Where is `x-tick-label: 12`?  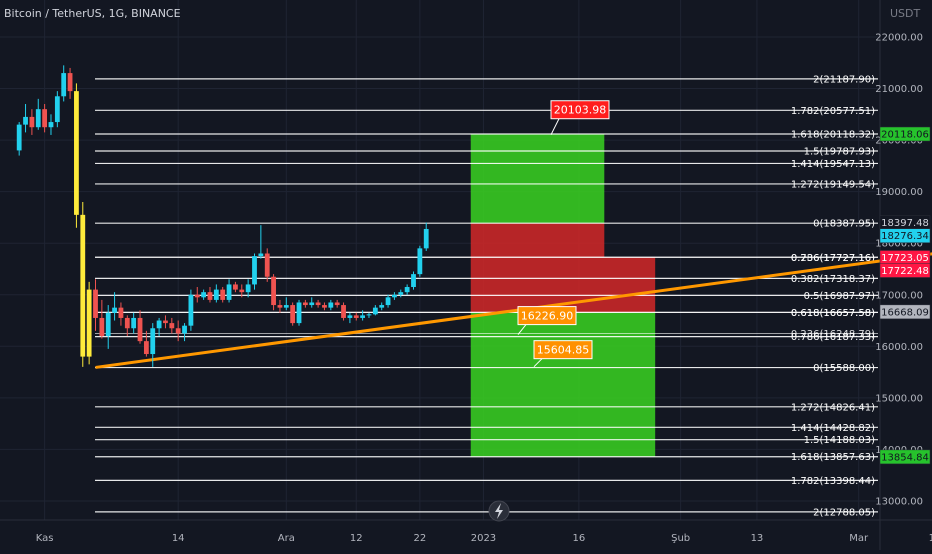
x-tick-label: 12 is located at coordinates (356, 538).